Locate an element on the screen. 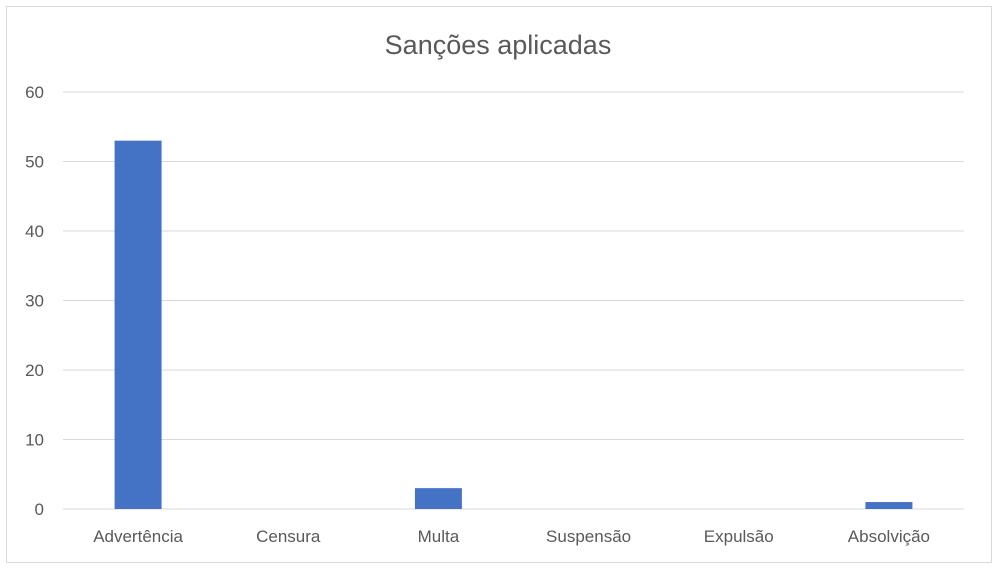  x-category-label: Advertência is located at coordinates (138, 536).